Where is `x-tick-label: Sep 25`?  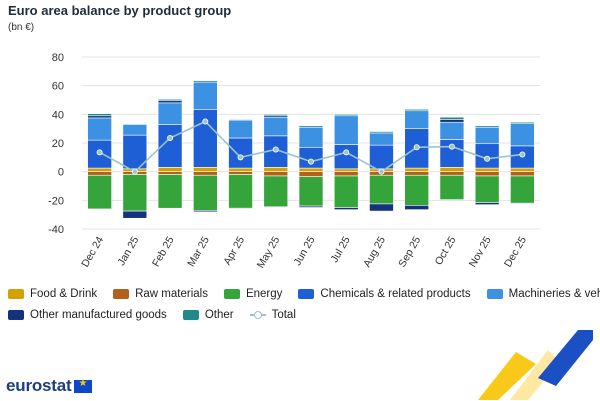 x-tick-label: Sep 25 is located at coordinates (409, 251).